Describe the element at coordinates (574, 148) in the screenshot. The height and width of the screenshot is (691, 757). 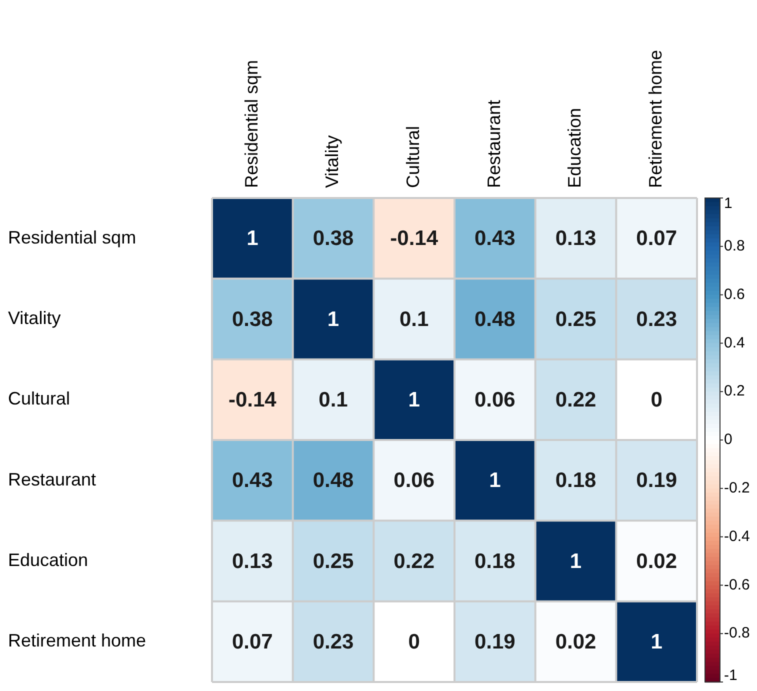
I see `x-tick-label: Education` at that location.